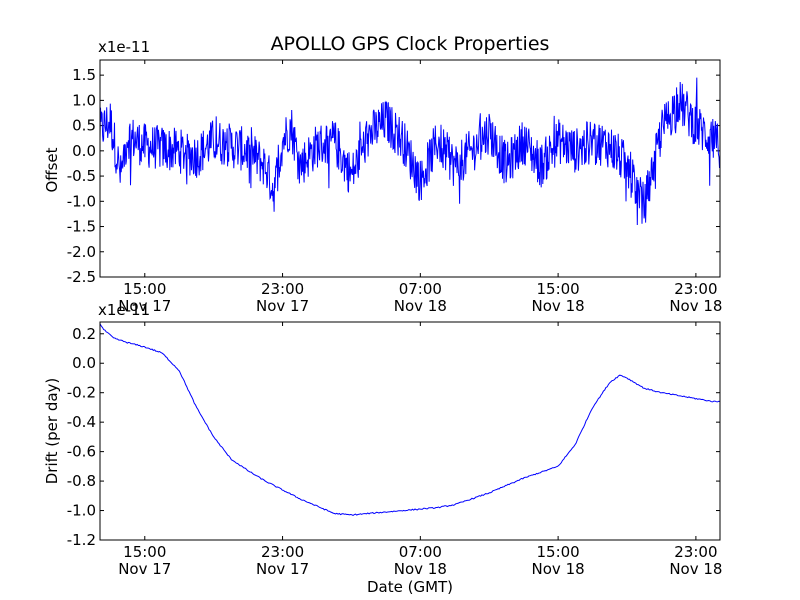  Describe the element at coordinates (81, 201) in the screenshot. I see `offset-ytick-label: -1.0` at that location.